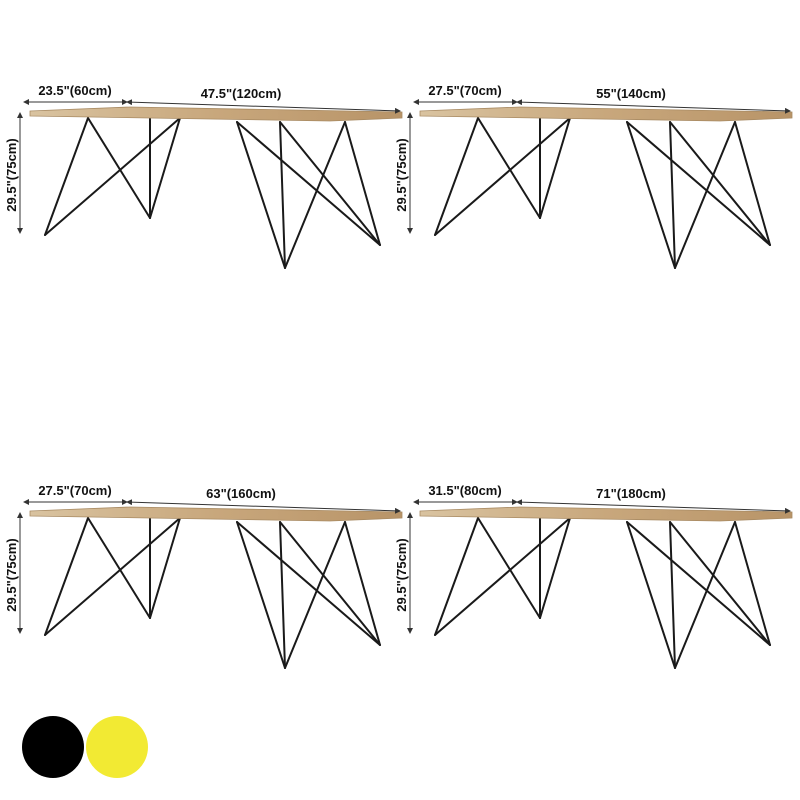  What do you see at coordinates (464, 490) in the screenshot?
I see `depth-label: 31.5"(80cm)` at bounding box center [464, 490].